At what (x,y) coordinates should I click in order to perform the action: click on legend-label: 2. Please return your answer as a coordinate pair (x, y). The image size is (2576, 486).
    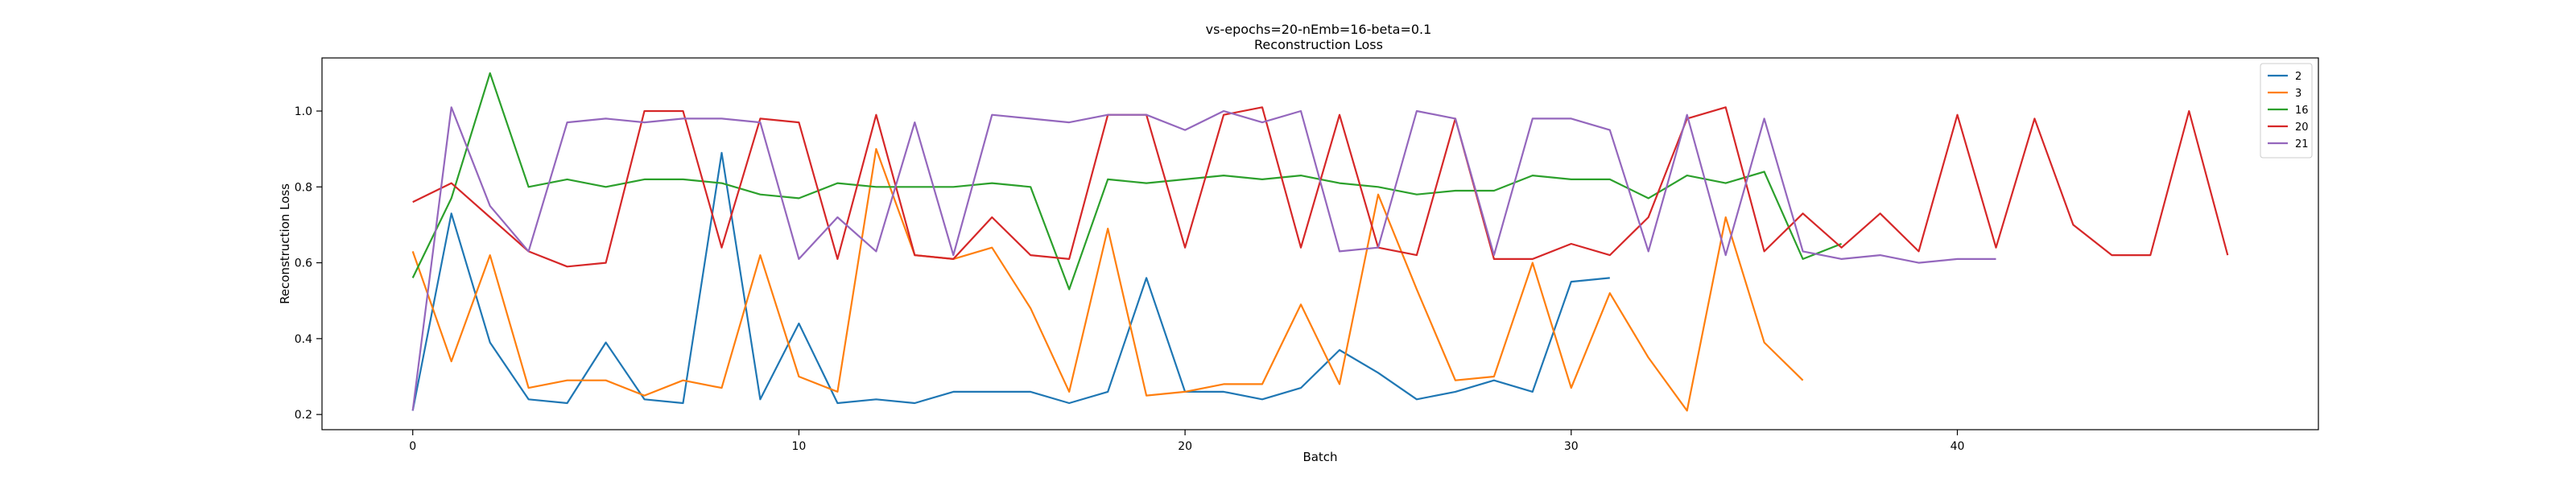
    Looking at the image, I should click on (2298, 77).